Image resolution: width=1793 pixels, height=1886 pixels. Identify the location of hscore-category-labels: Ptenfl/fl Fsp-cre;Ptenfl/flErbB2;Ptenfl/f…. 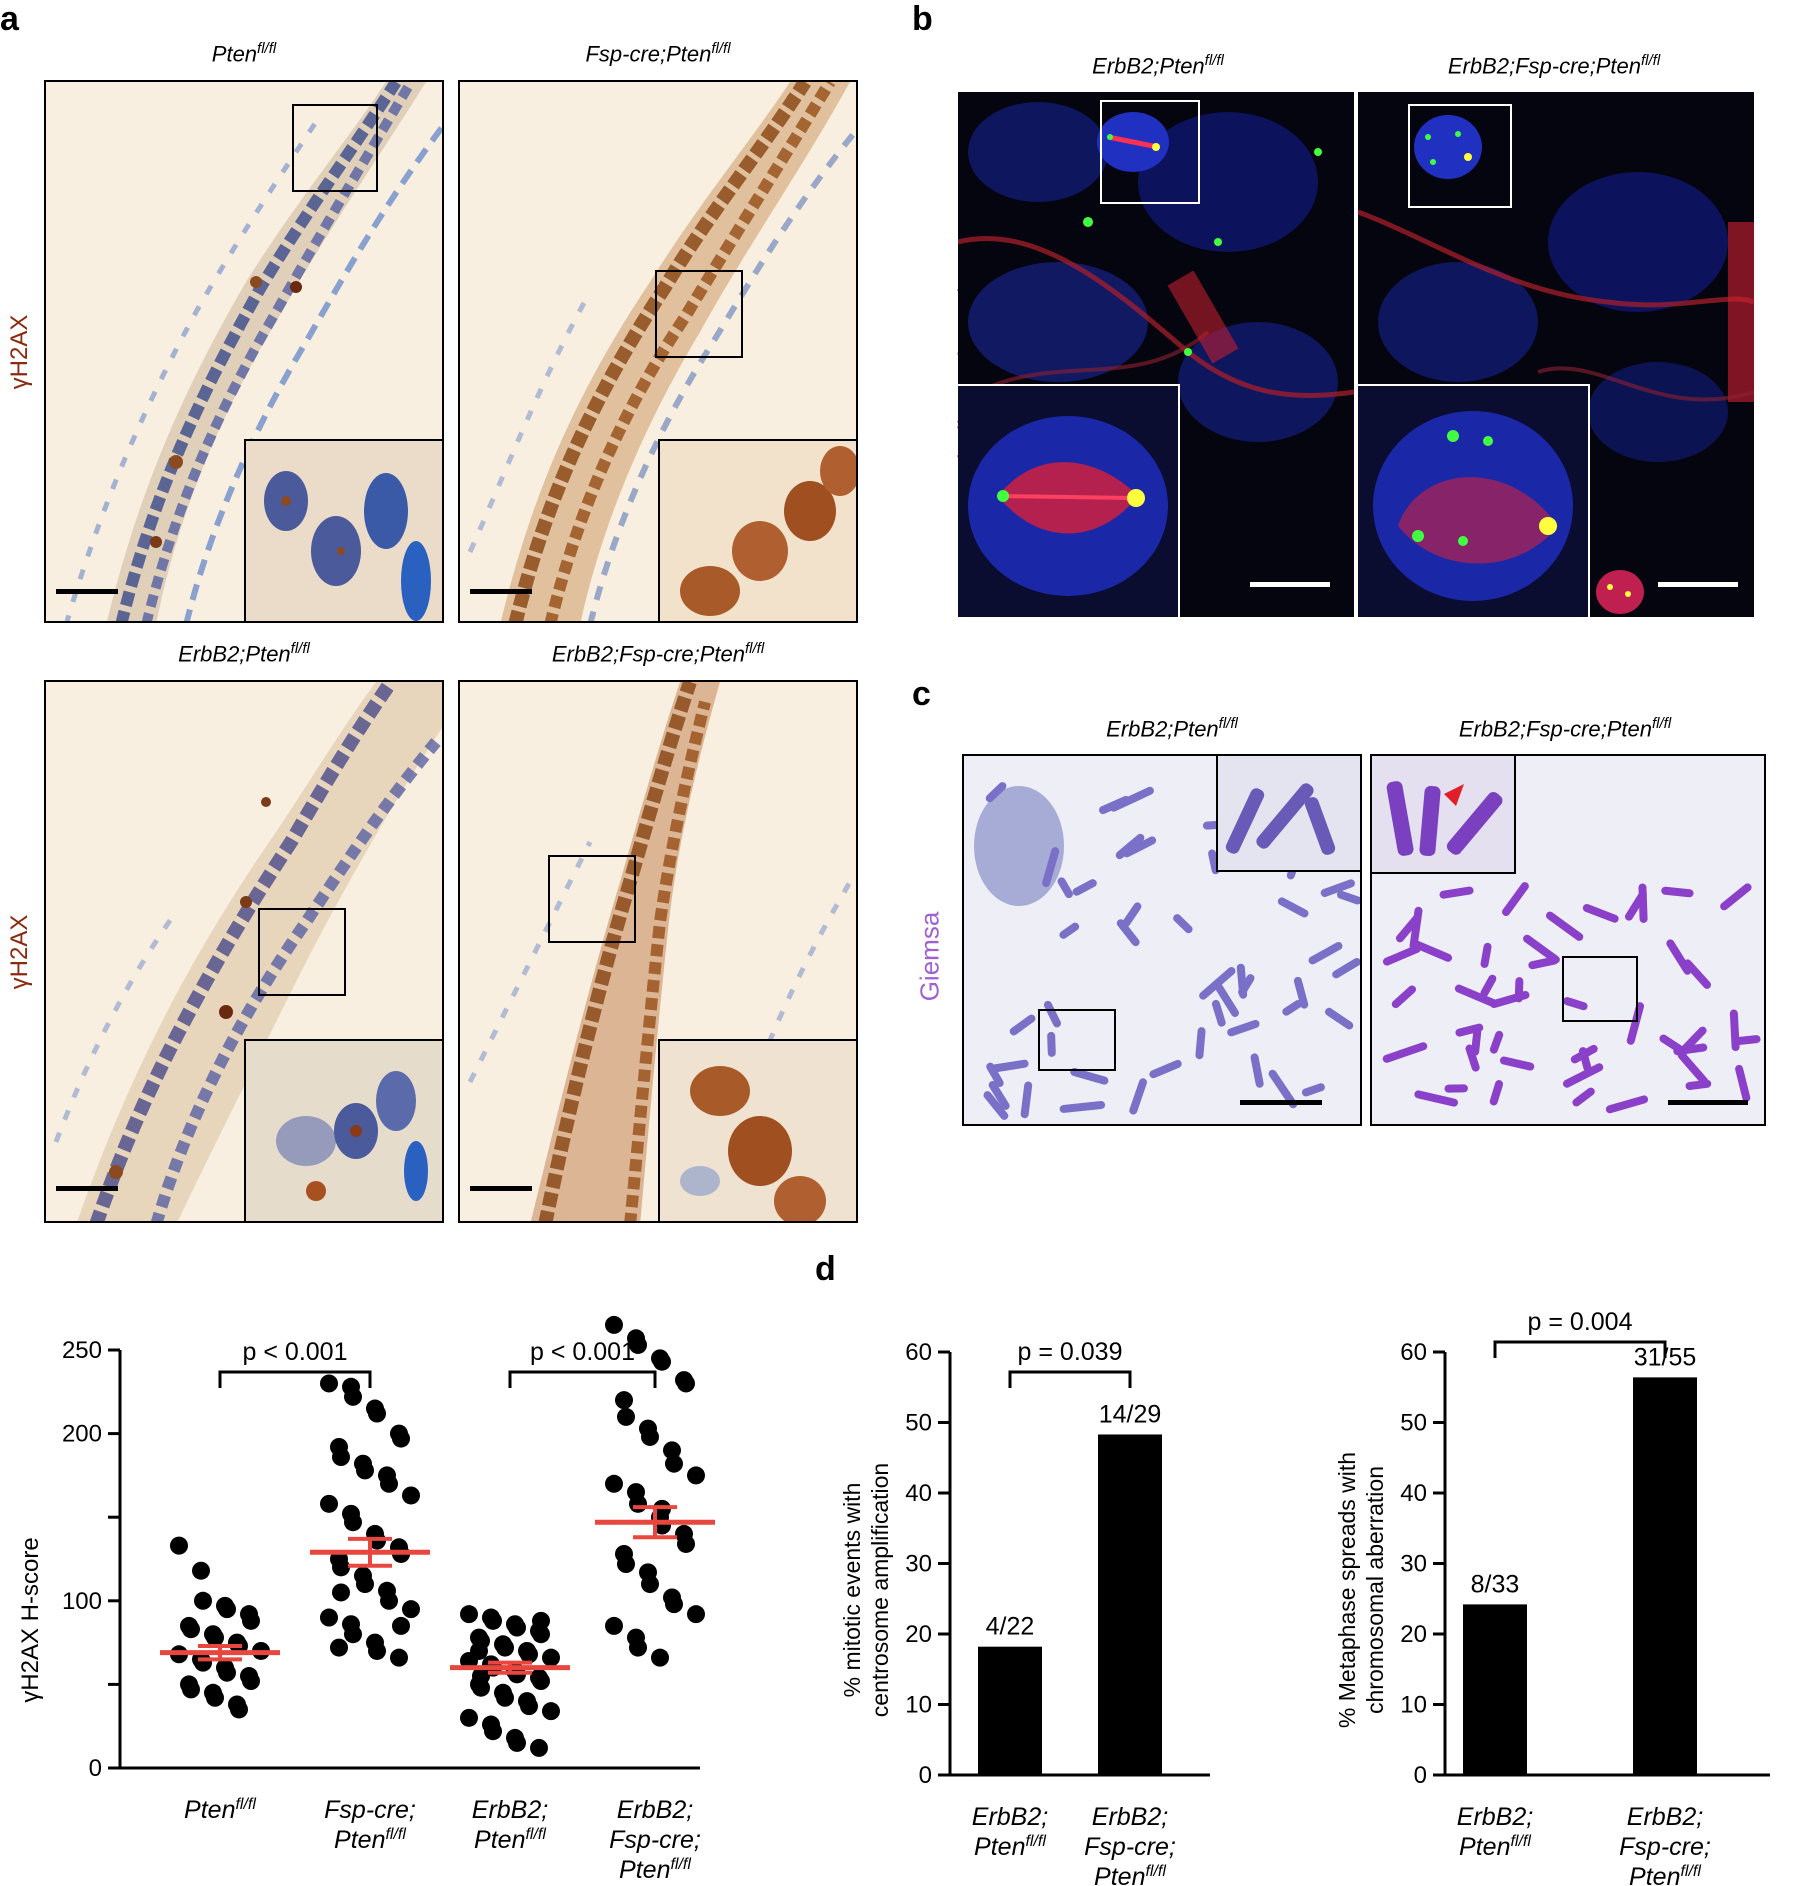
(442, 1840).